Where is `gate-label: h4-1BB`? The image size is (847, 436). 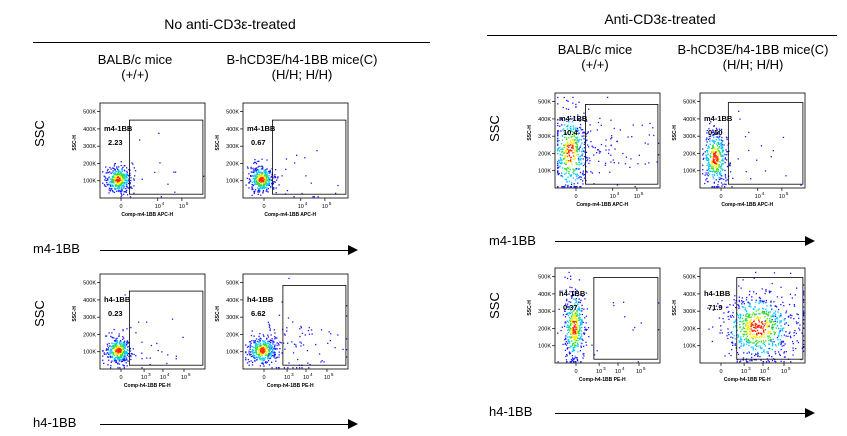
gate-label: h4-1BB is located at coordinates (260, 299).